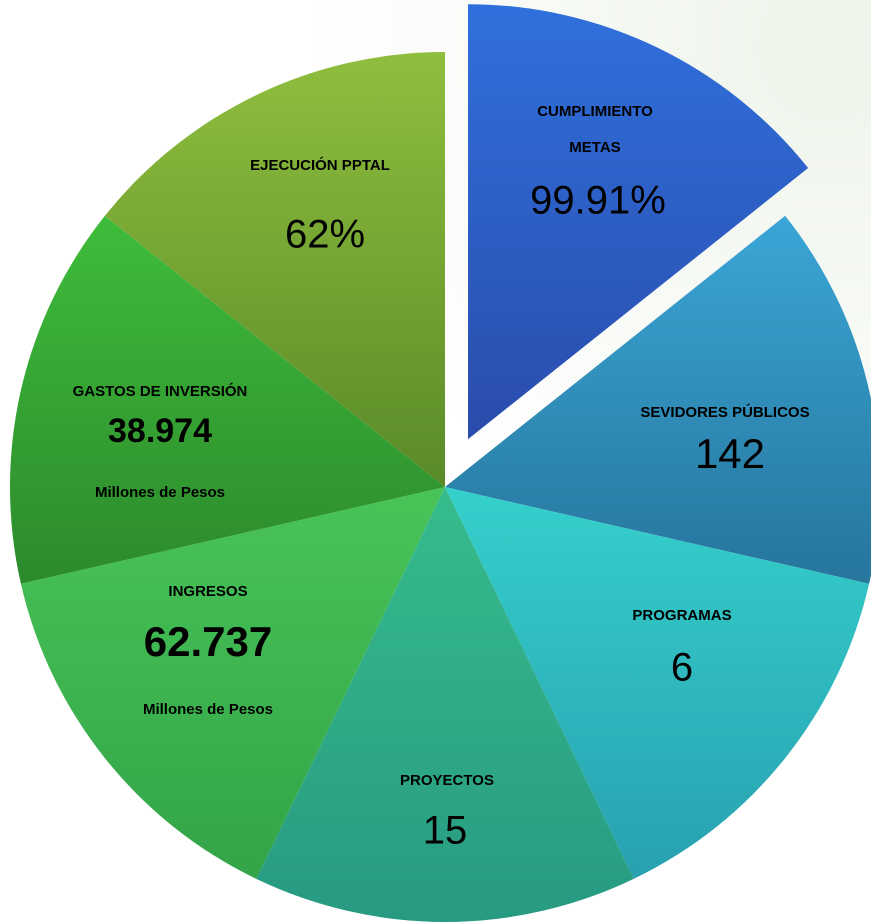  I want to click on segment-label: GASTOS DE INVERSIÓN, so click(160, 391).